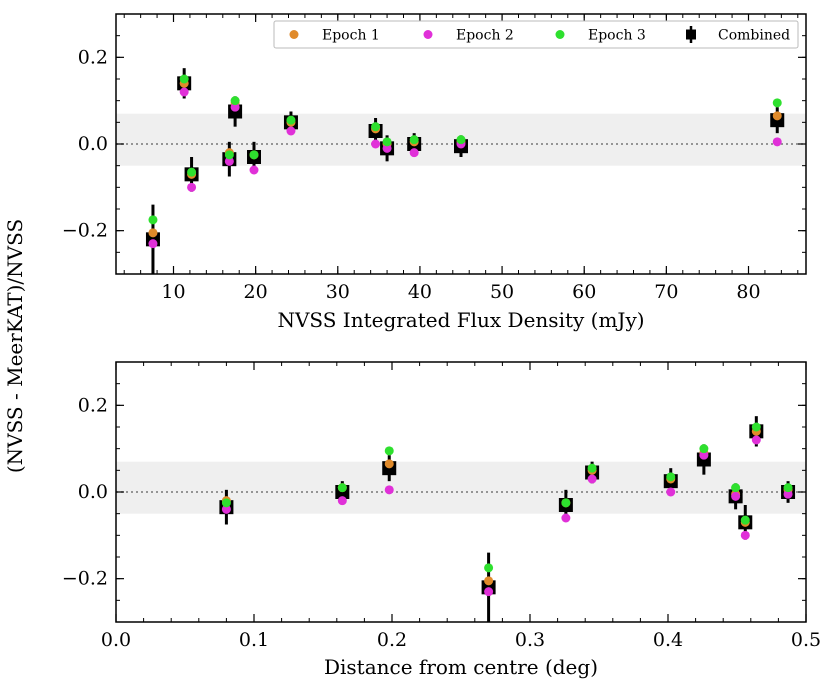 The height and width of the screenshot is (692, 830). Describe the element at coordinates (93, 405) in the screenshot. I see `bottom-y-tick-label: 0.2` at that location.